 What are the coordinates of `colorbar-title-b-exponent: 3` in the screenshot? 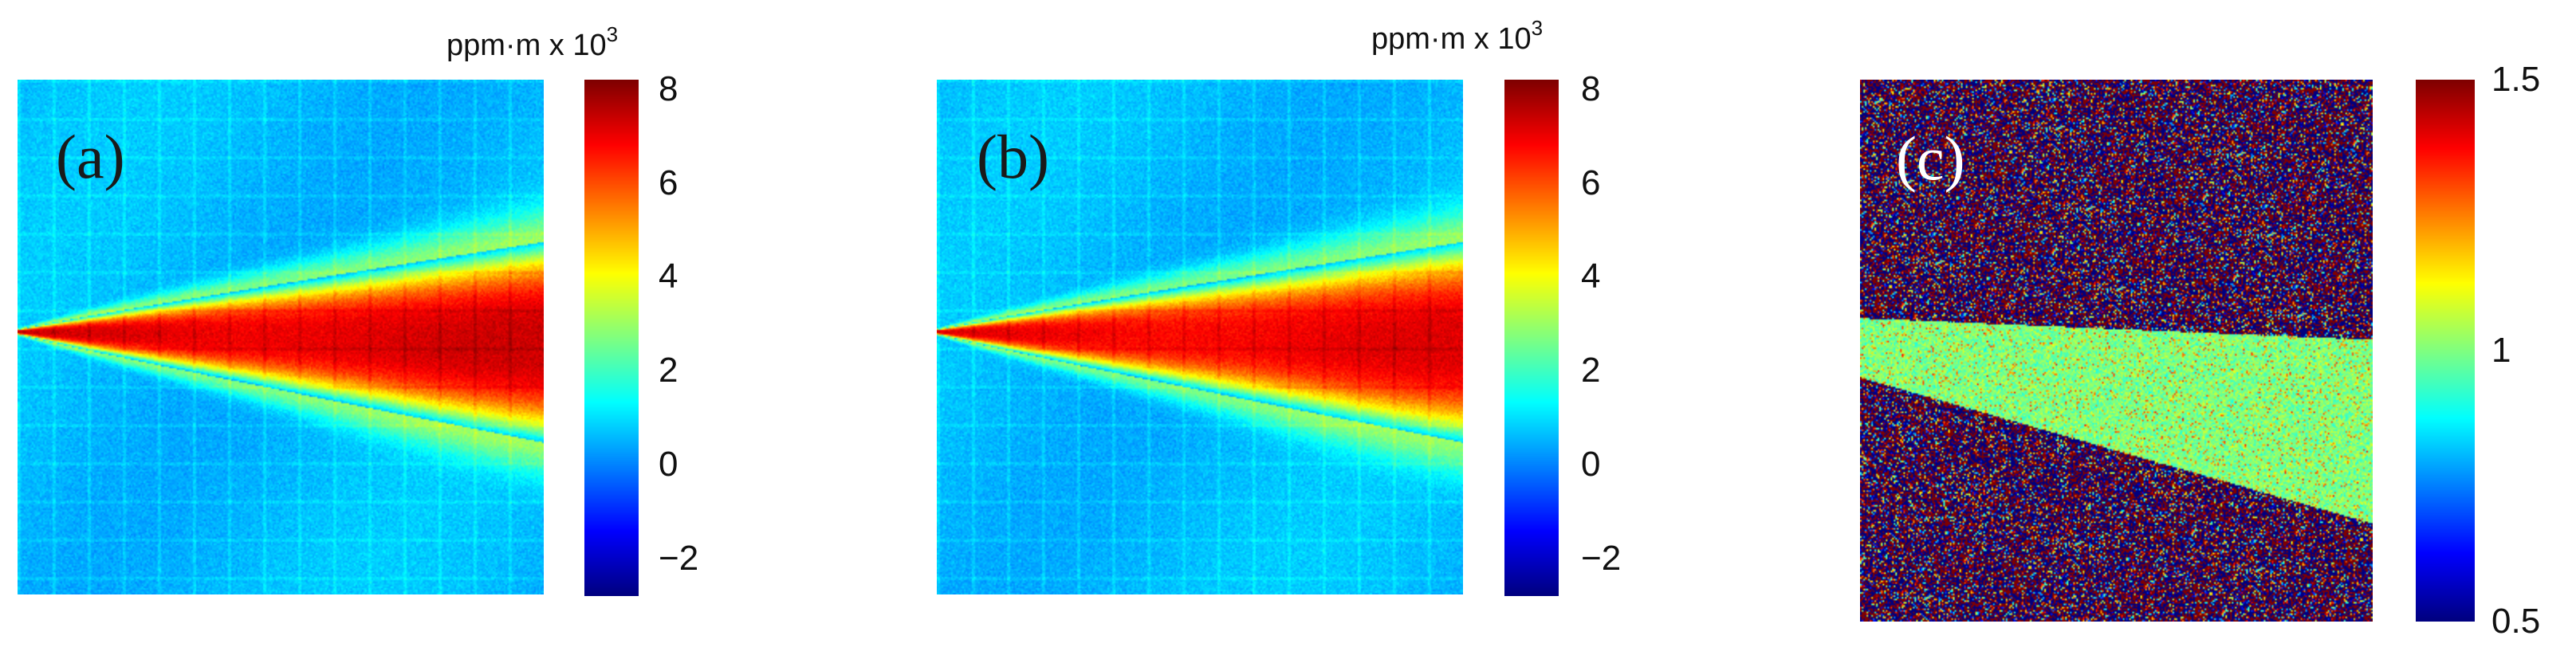 It's located at (1538, 28).